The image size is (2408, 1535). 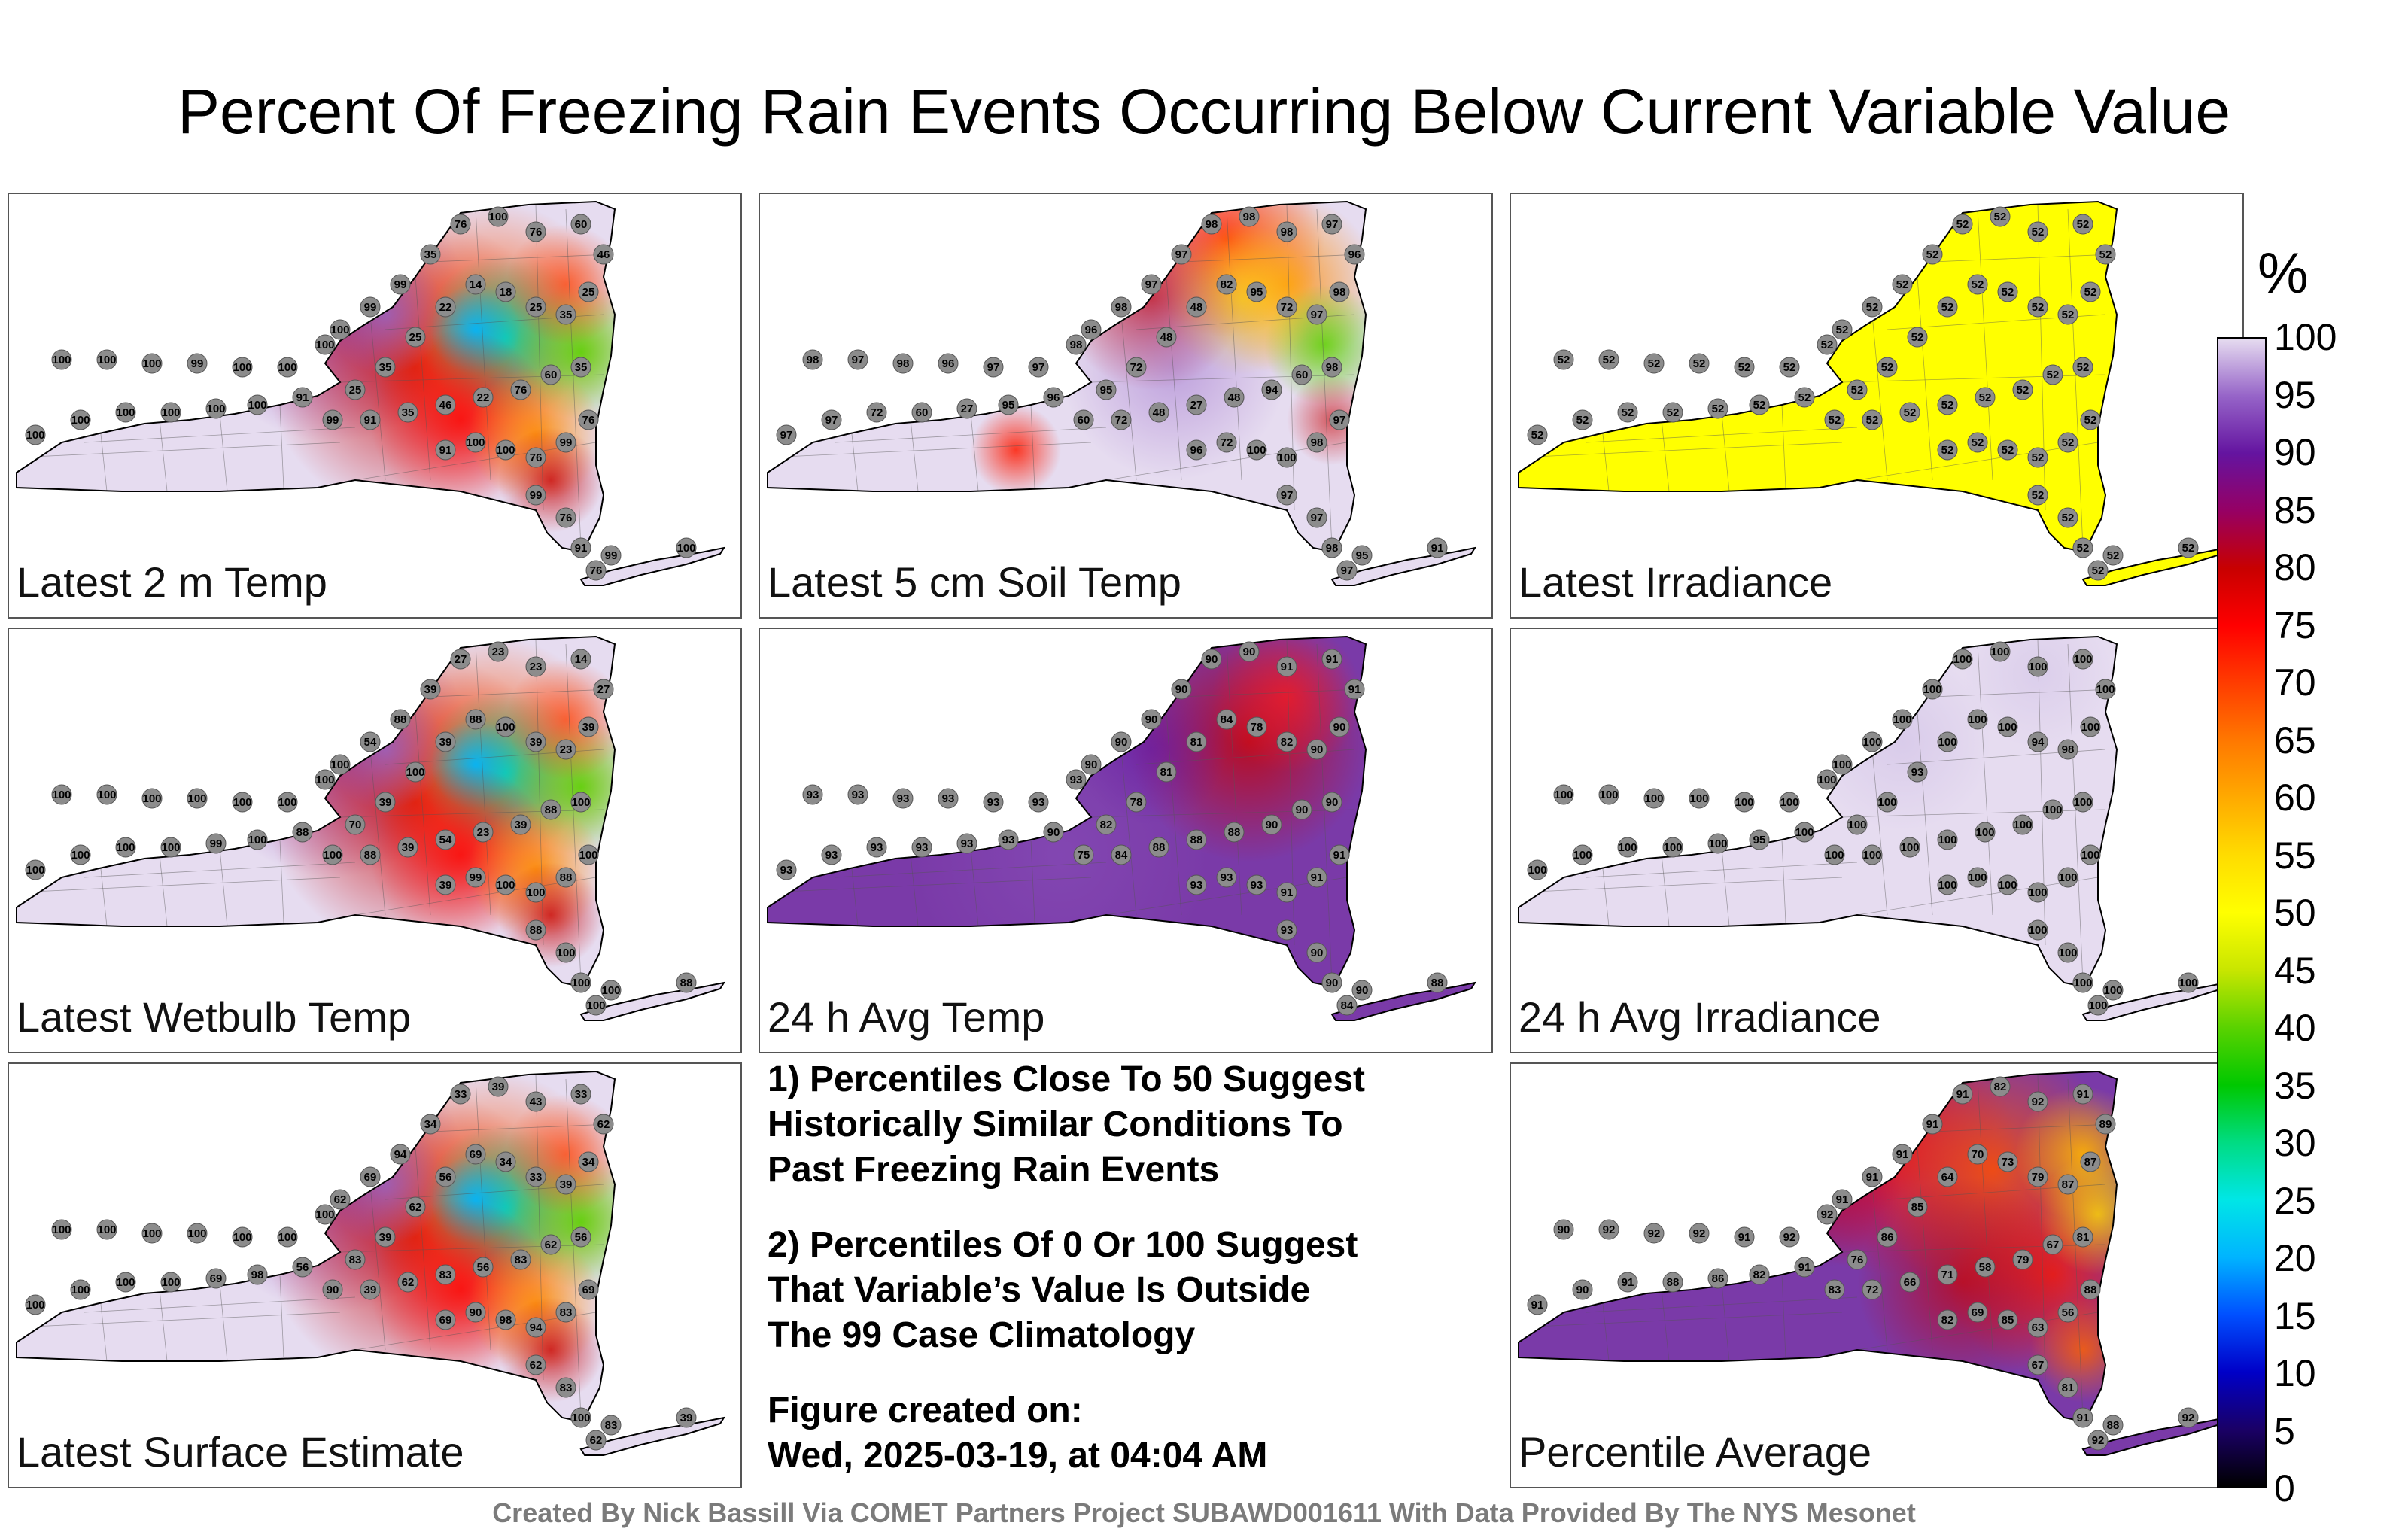 What do you see at coordinates (2295, 509) in the screenshot?
I see `colorbar-tick: 85` at bounding box center [2295, 509].